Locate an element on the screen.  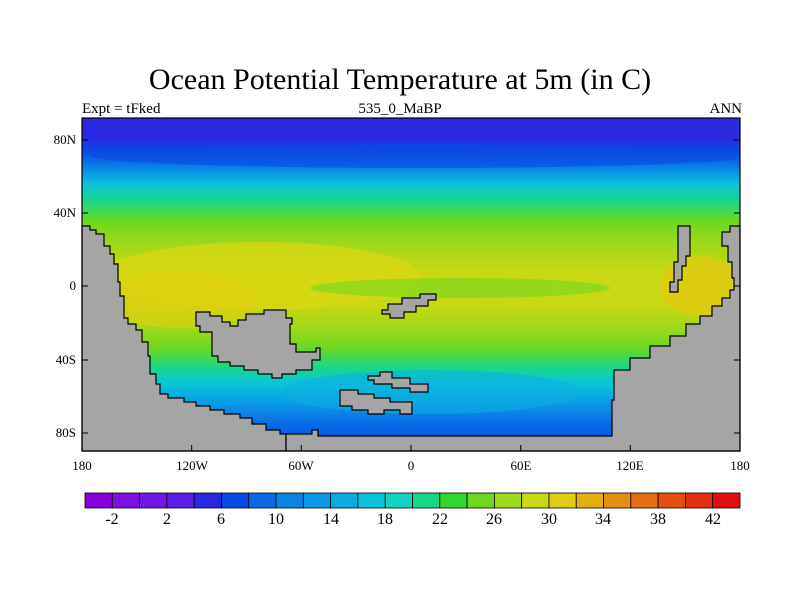
colorbar-label: 22 is located at coordinates (440, 519).